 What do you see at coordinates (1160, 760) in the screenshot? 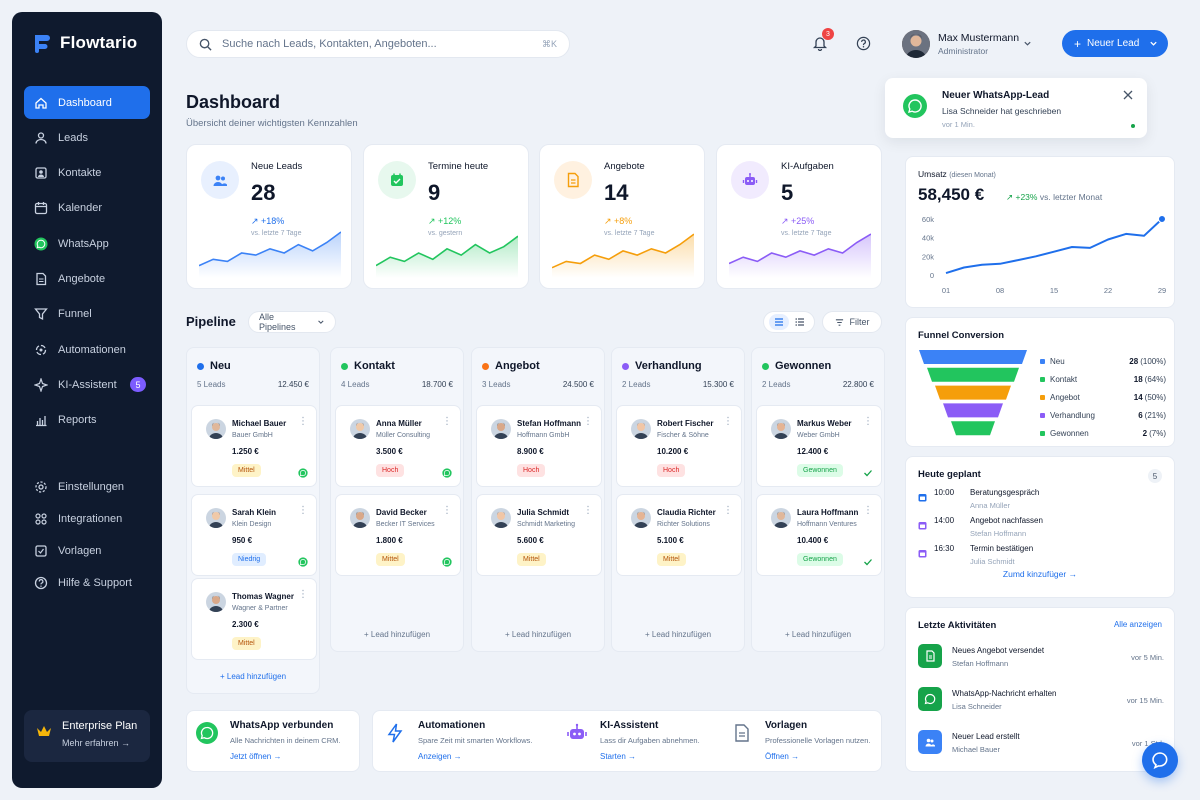
I see `chat-button` at bounding box center [1160, 760].